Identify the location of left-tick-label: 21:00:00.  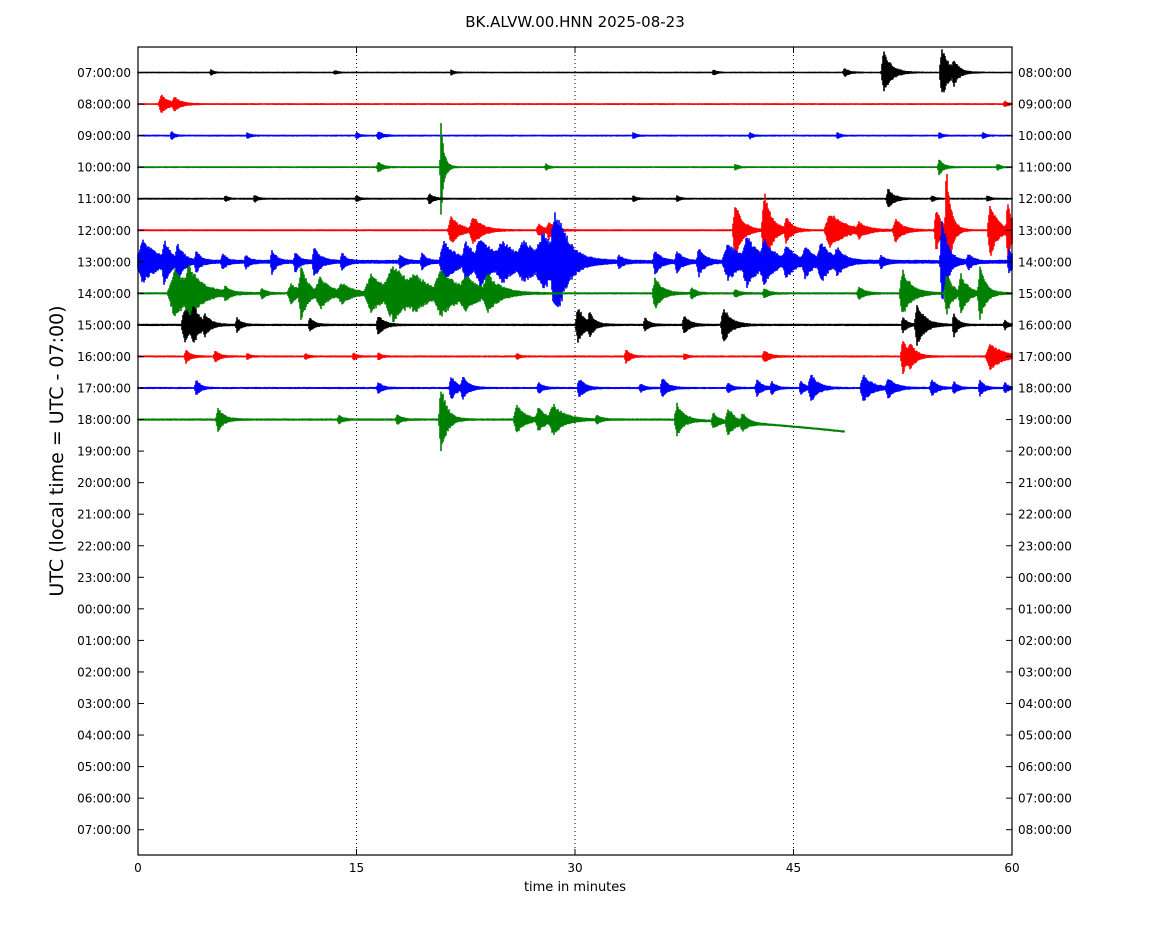
(104, 515).